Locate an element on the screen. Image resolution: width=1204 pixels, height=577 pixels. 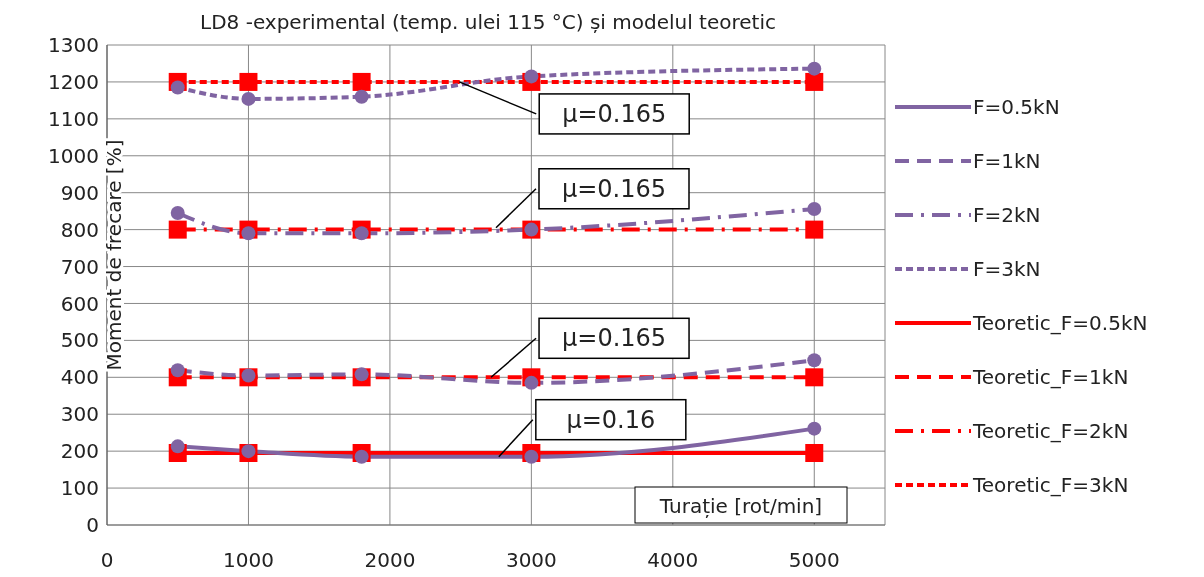
y-tick-label: 0 is located at coordinates (92, 525).